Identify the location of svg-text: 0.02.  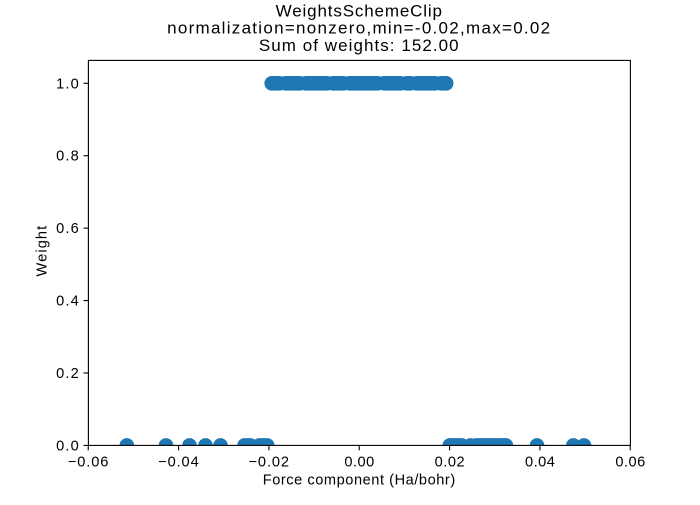
(450, 463).